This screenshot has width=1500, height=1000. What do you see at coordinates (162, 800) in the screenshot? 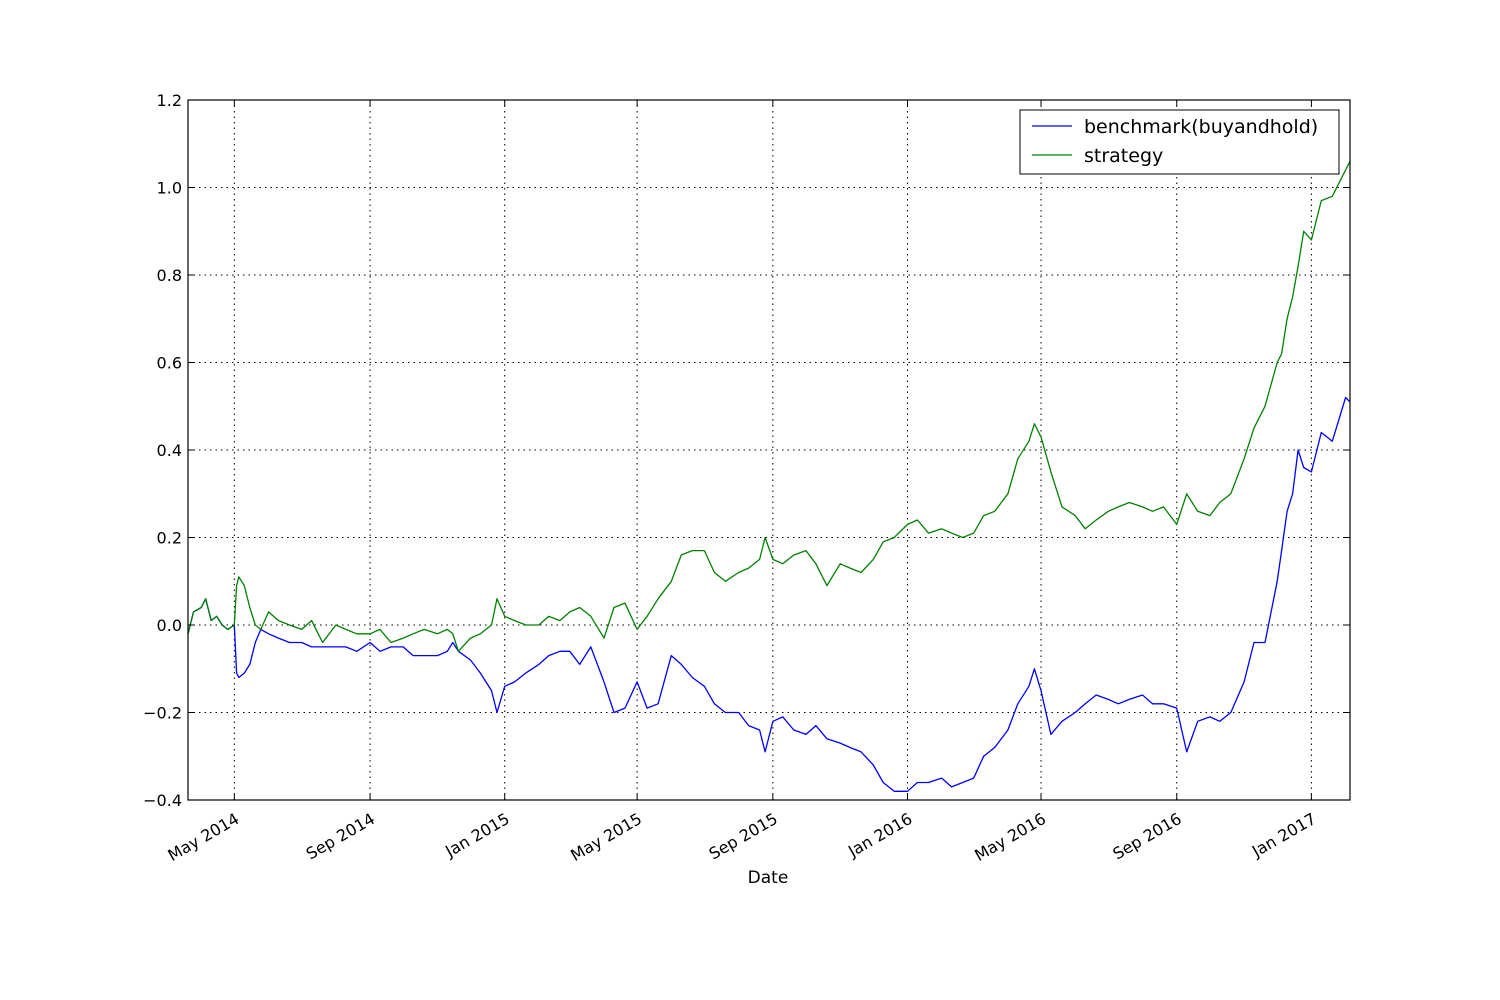
I see `y-tick-label: −0.4` at bounding box center [162, 800].